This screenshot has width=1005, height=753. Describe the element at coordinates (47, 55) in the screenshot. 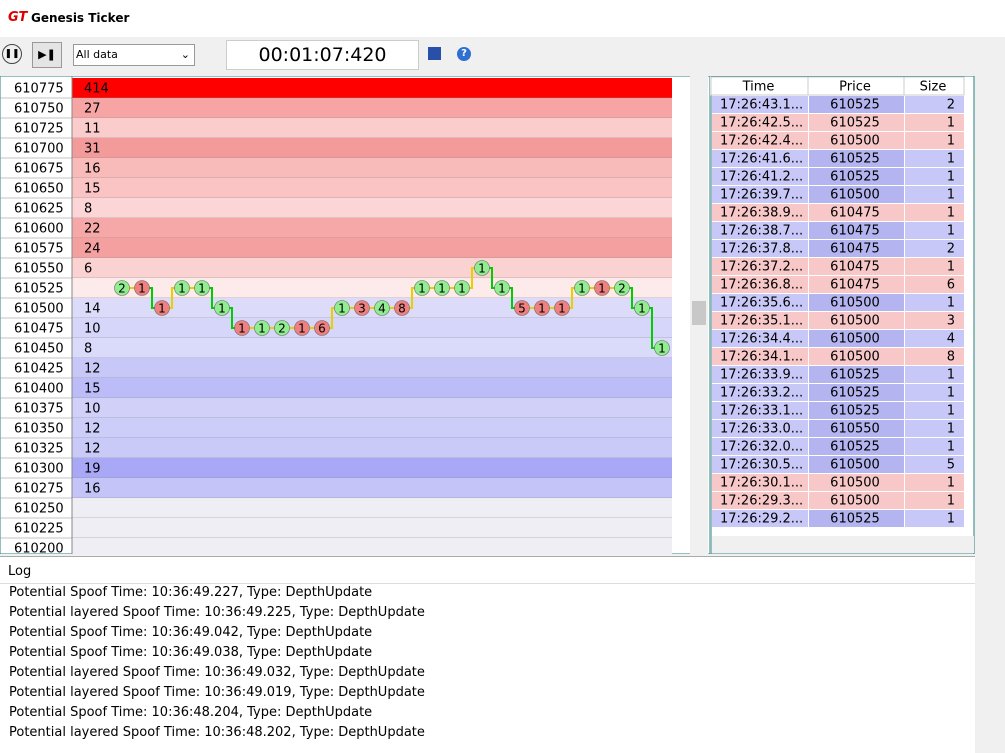

I see `step-button: ▶❚` at that location.